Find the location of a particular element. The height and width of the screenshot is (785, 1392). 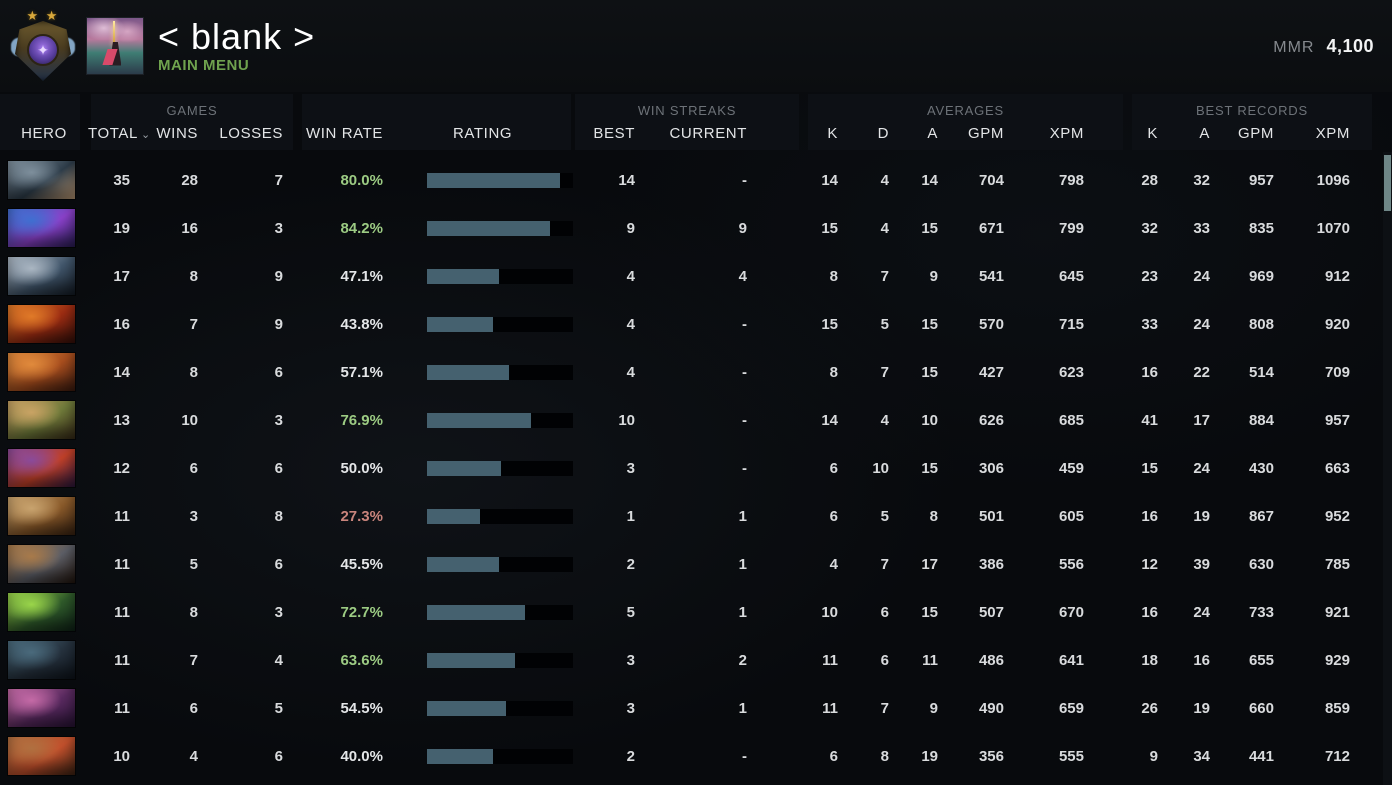

hero-portrait-wraith-king-icon is located at coordinates (41, 612).